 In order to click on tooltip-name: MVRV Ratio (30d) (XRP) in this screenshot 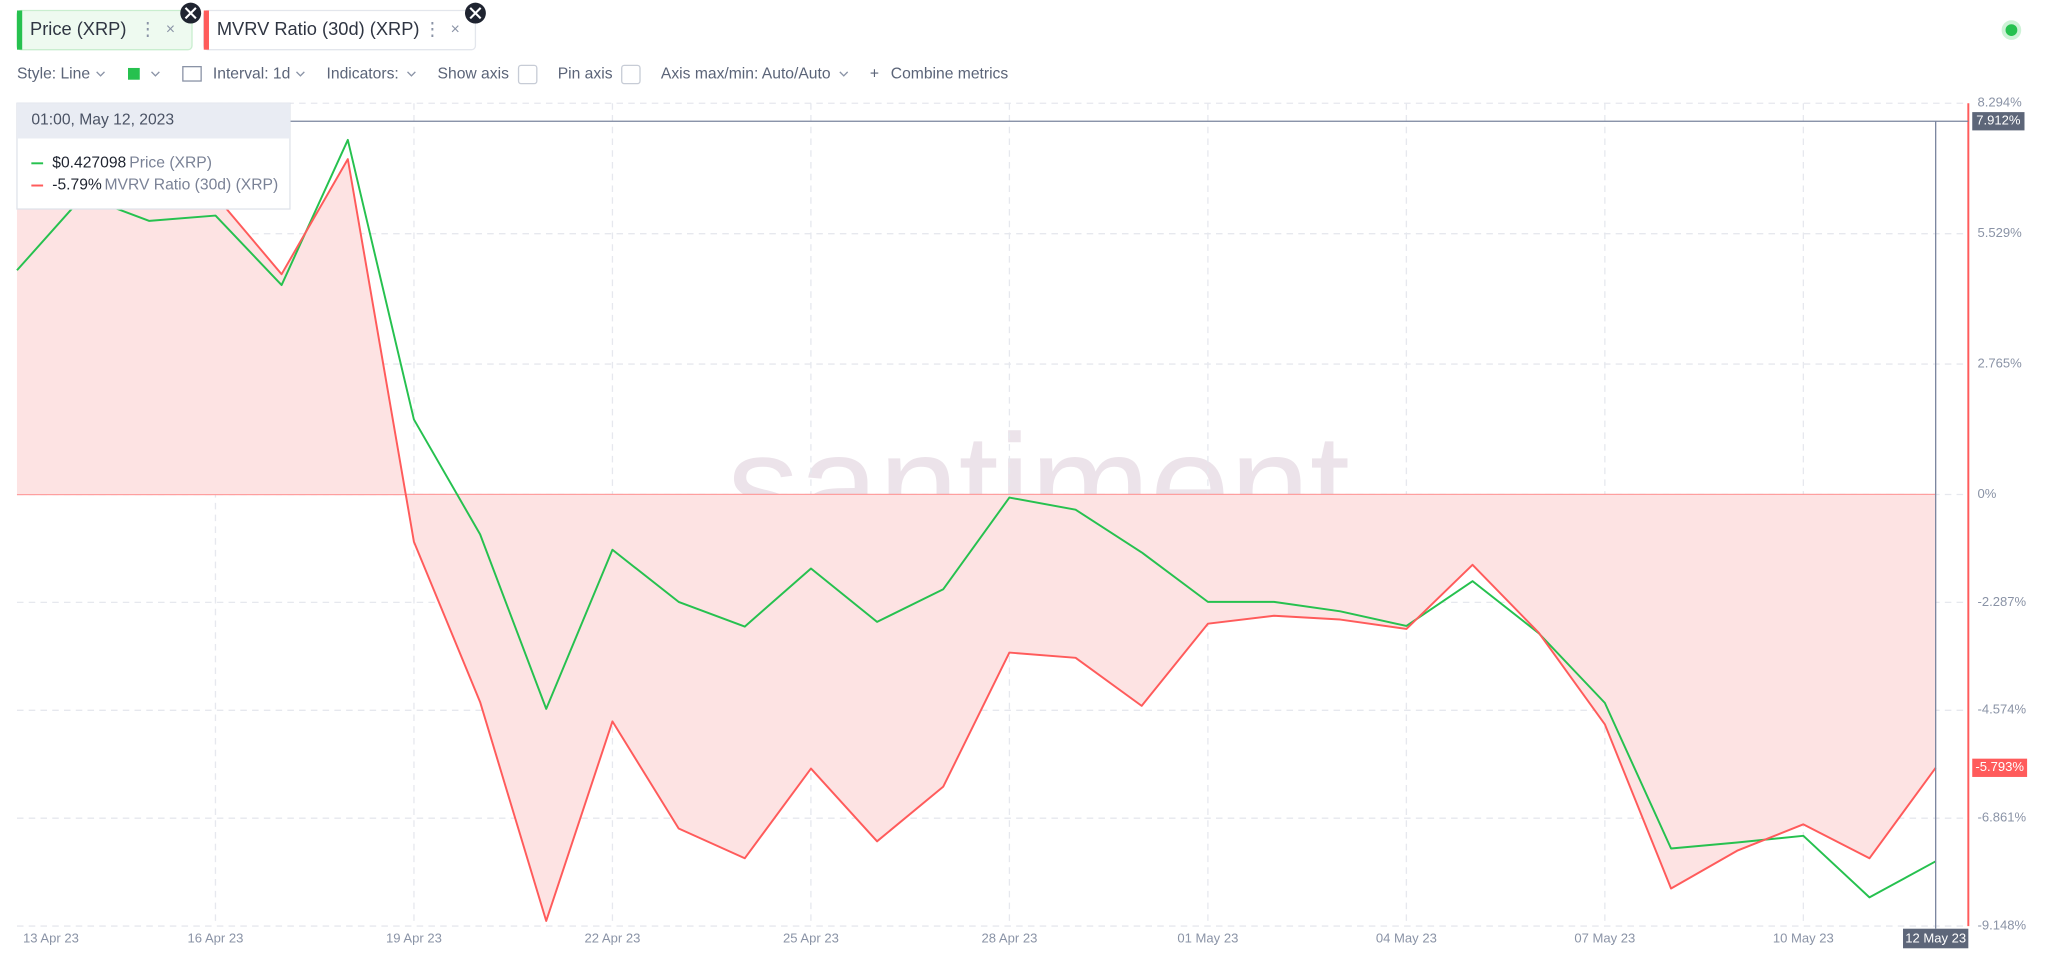, I will do `click(191, 185)`.